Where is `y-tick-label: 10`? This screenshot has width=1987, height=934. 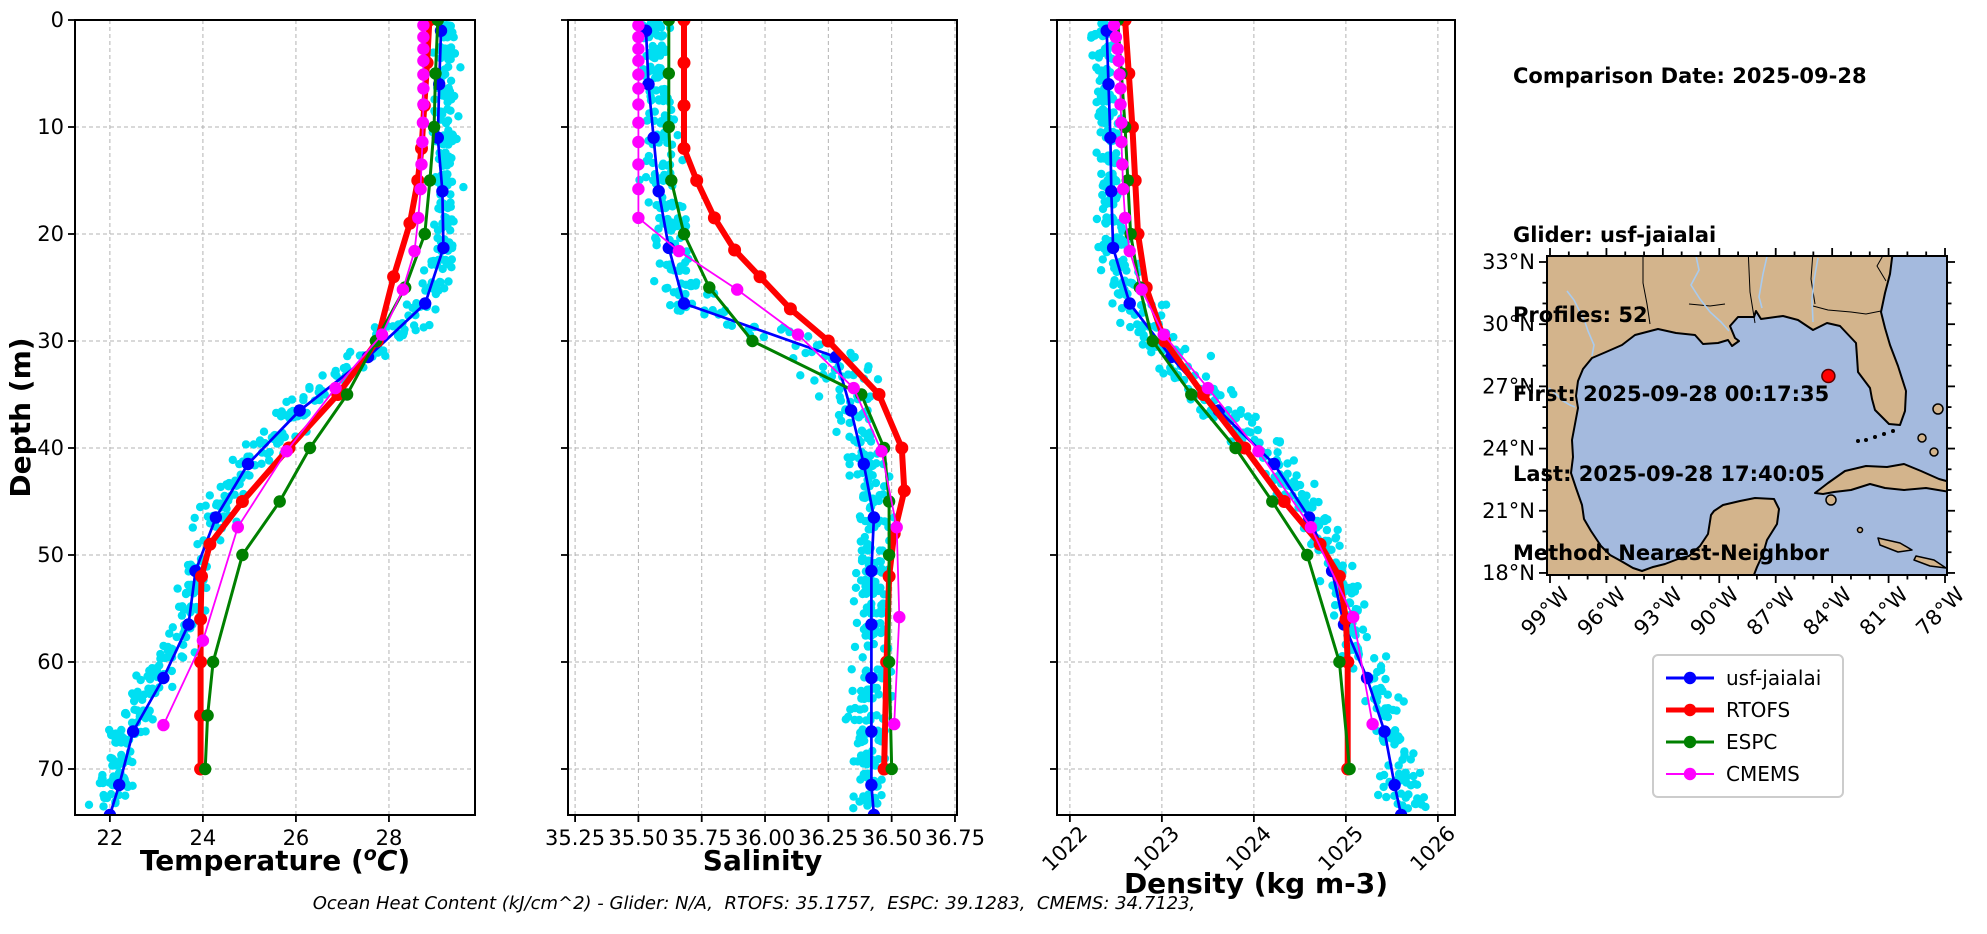
y-tick-label: 10 is located at coordinates (50, 127).